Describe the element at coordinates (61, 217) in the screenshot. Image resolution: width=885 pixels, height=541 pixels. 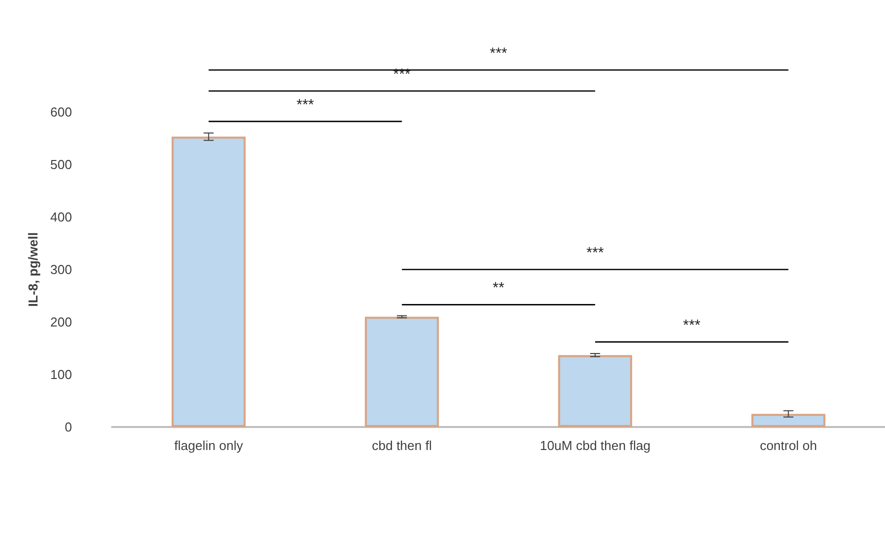
I see `y-tick-label: 400` at that location.